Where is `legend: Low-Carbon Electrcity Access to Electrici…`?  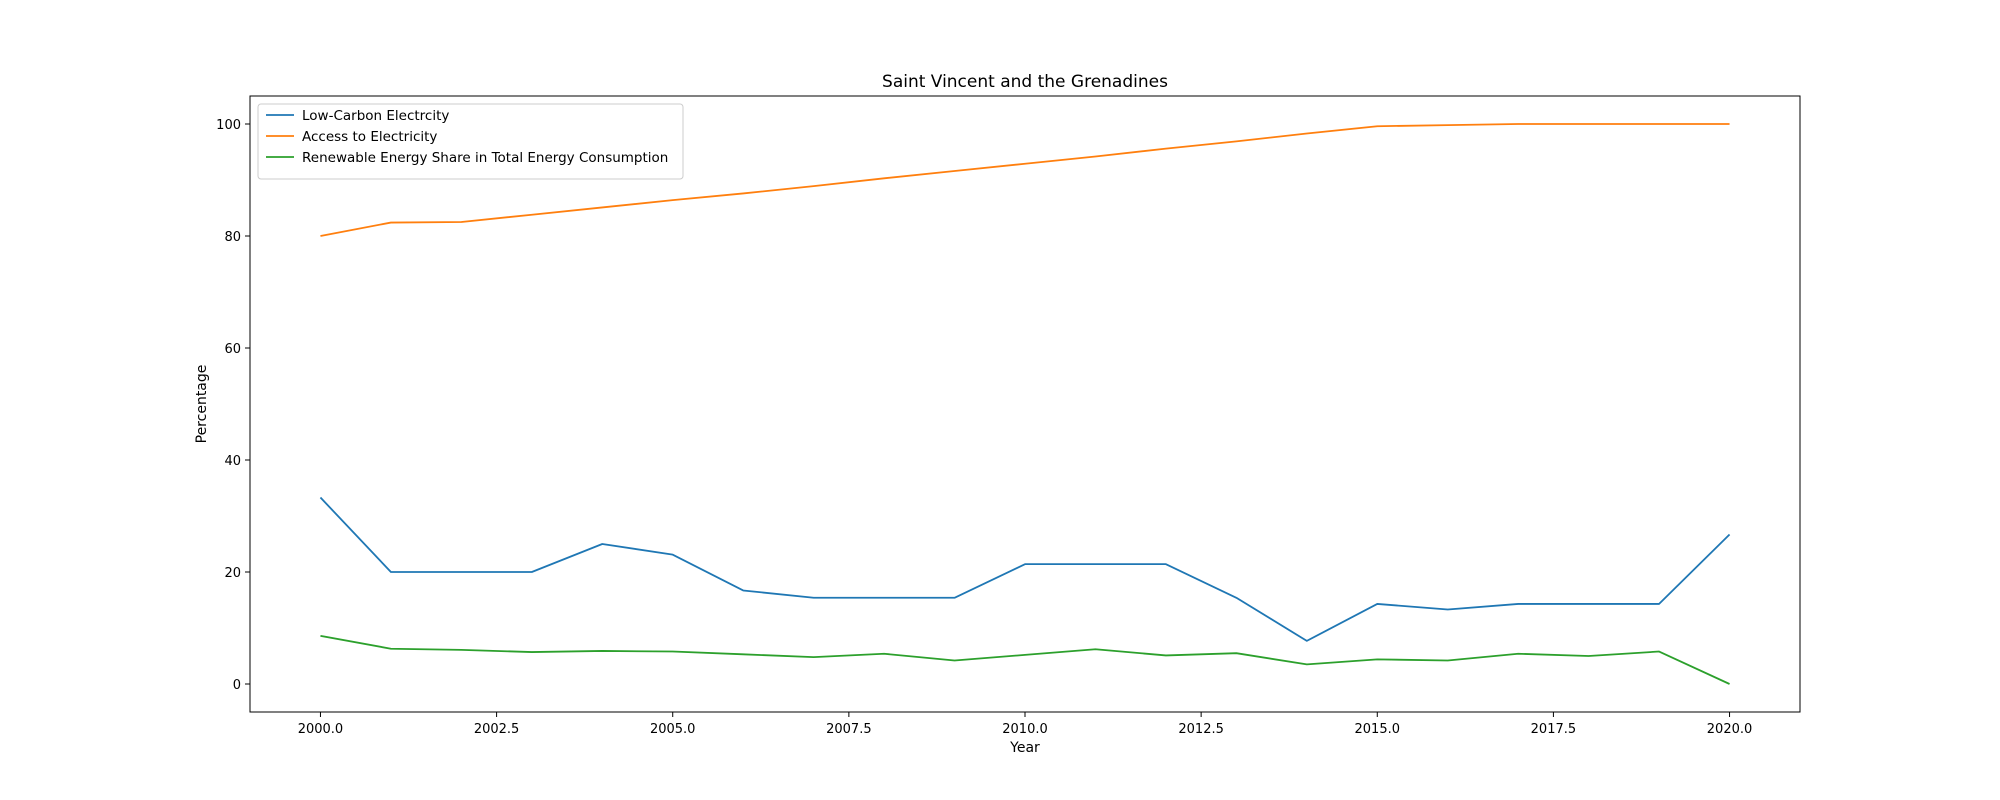 legend: Low-Carbon Electrcity Access to Electrici… is located at coordinates (470, 141).